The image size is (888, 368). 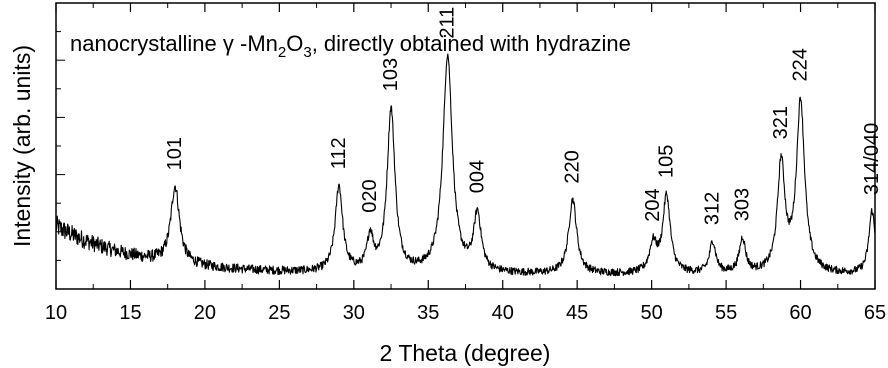 What do you see at coordinates (175, 153) in the screenshot?
I see `peak-label: 101` at bounding box center [175, 153].